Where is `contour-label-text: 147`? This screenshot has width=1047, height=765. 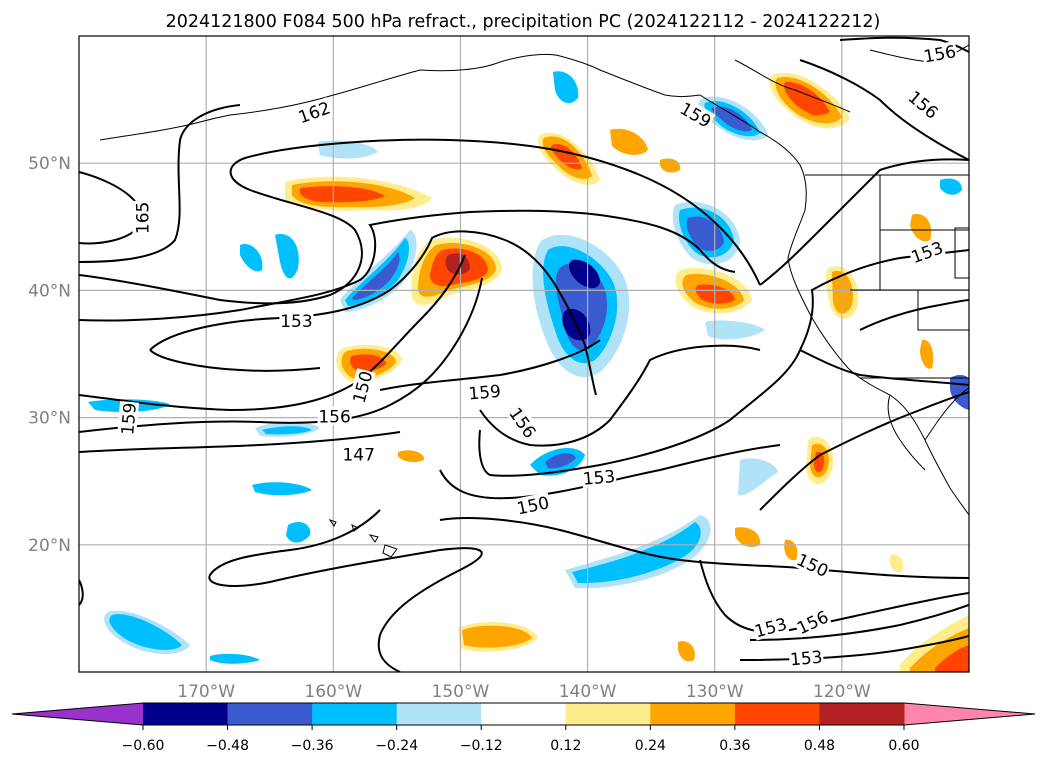
contour-label-text: 147 is located at coordinates (358, 455).